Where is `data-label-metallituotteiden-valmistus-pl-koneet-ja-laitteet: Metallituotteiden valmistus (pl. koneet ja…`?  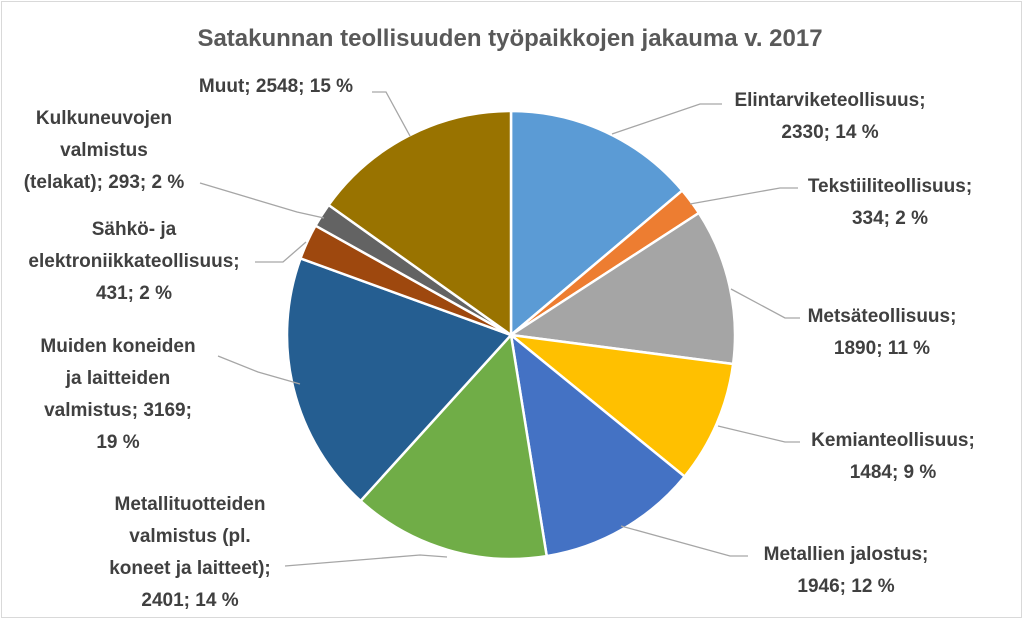
data-label-metallituotteiden-valmistus-pl-koneet-ja-laitteet: Metallituotteiden valmistus (pl. koneet ja… is located at coordinates (190, 552).